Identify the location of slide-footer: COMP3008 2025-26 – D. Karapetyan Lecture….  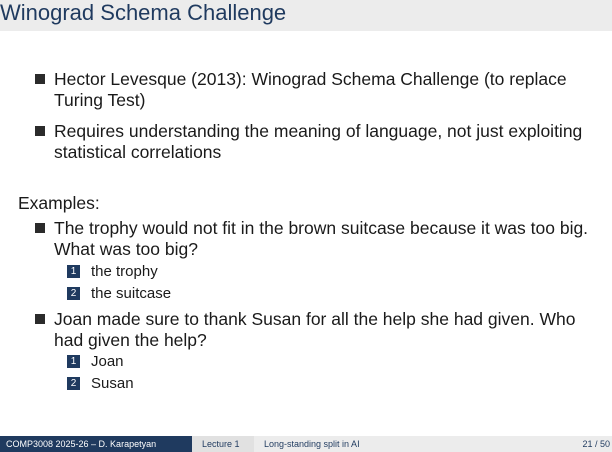
(306, 444).